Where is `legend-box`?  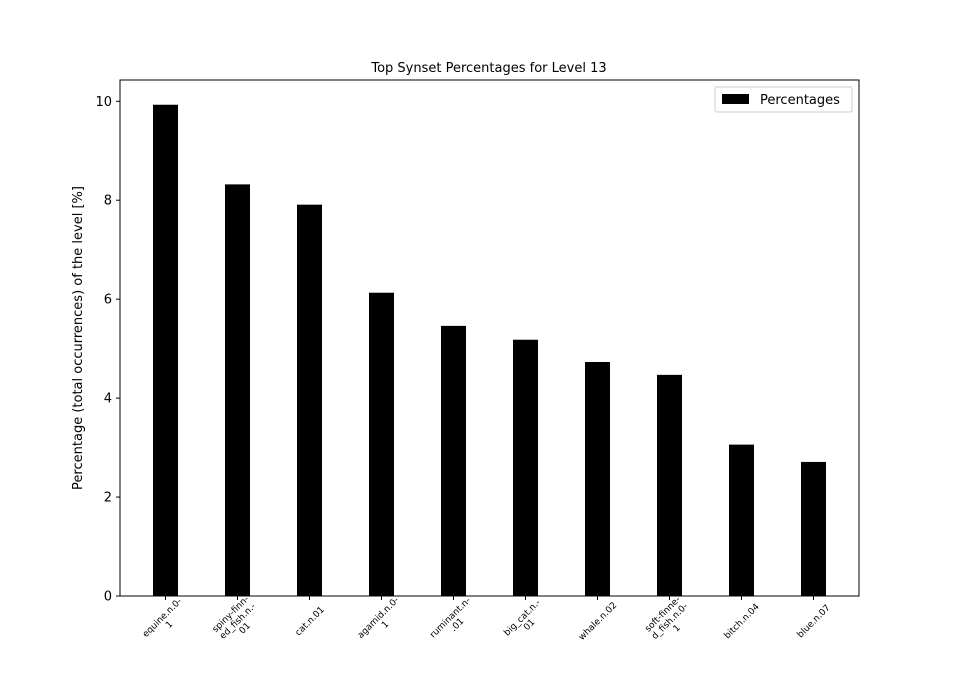 legend-box is located at coordinates (783, 99).